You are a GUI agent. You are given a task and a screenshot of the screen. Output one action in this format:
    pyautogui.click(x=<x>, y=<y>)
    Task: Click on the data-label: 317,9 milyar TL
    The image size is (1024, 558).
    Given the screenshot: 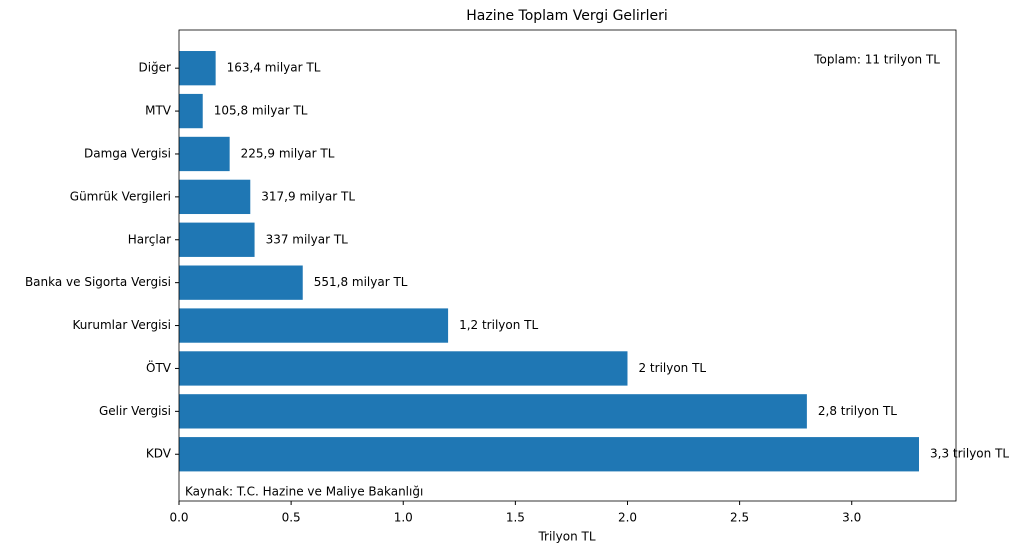 What is the action you would take?
    pyautogui.click(x=308, y=196)
    